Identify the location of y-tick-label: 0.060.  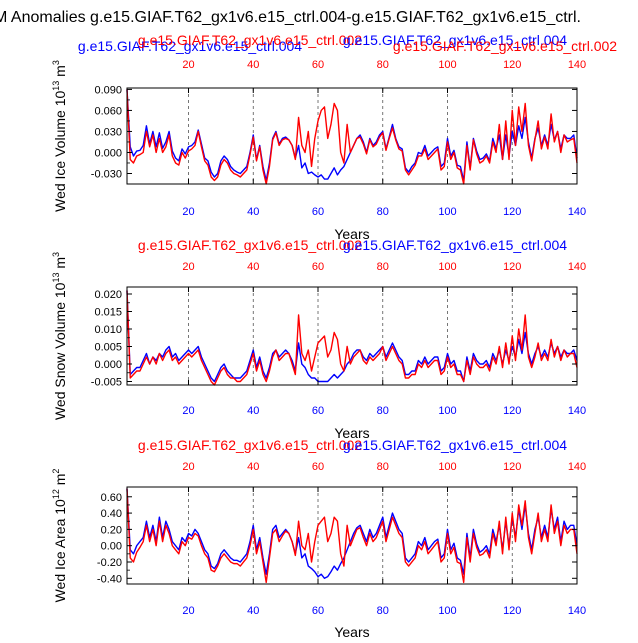
(108, 111).